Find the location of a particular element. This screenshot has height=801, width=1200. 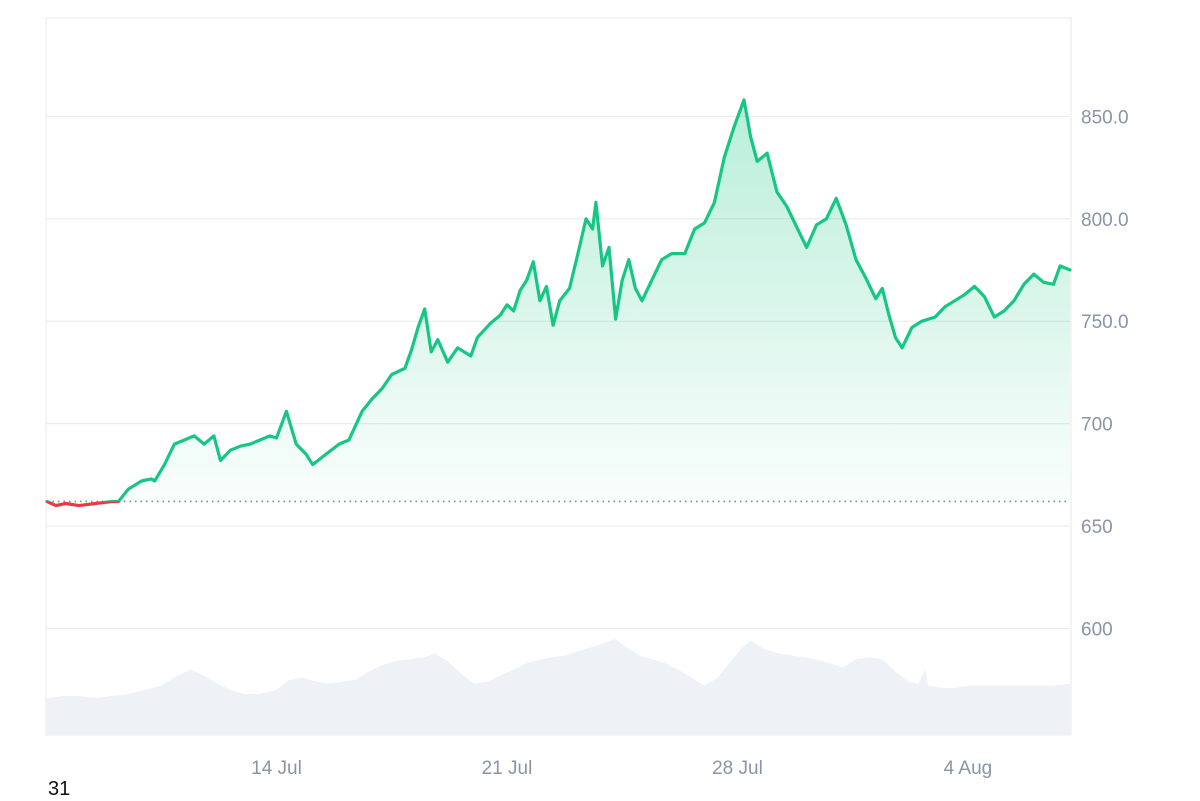

x-tick-label: 14 Jul is located at coordinates (276, 768).